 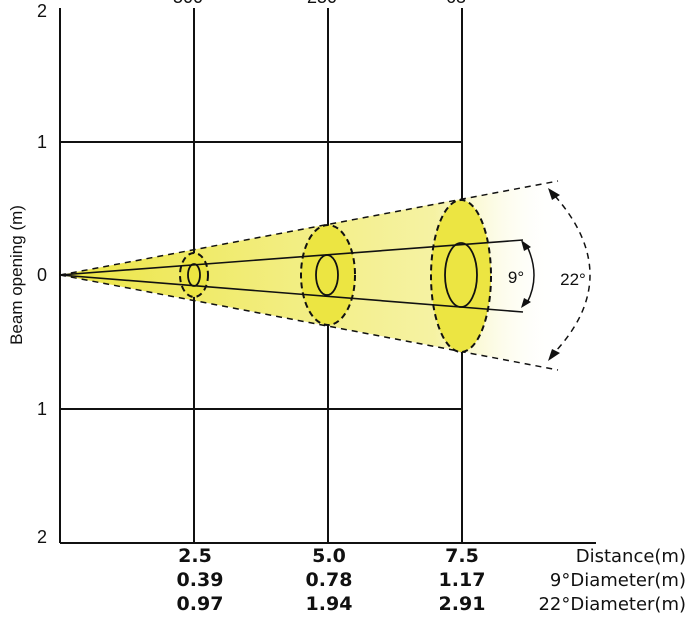 What do you see at coordinates (462, 556) in the screenshot?
I see `distance-value: 7.5` at bounding box center [462, 556].